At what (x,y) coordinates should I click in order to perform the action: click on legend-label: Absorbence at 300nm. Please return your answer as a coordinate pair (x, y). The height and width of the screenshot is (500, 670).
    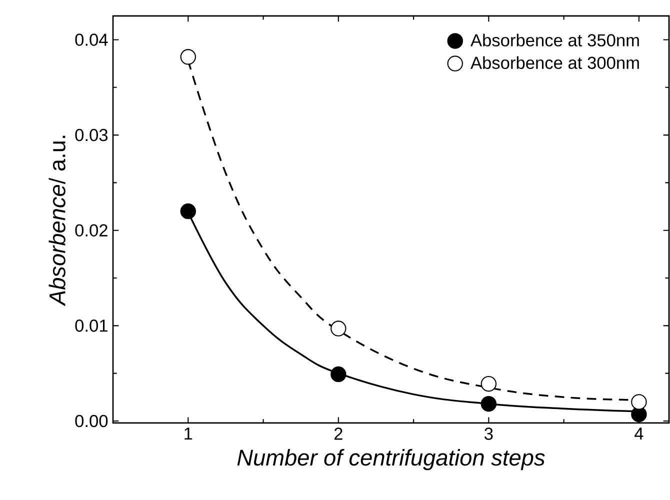
    Looking at the image, I should click on (554, 62).